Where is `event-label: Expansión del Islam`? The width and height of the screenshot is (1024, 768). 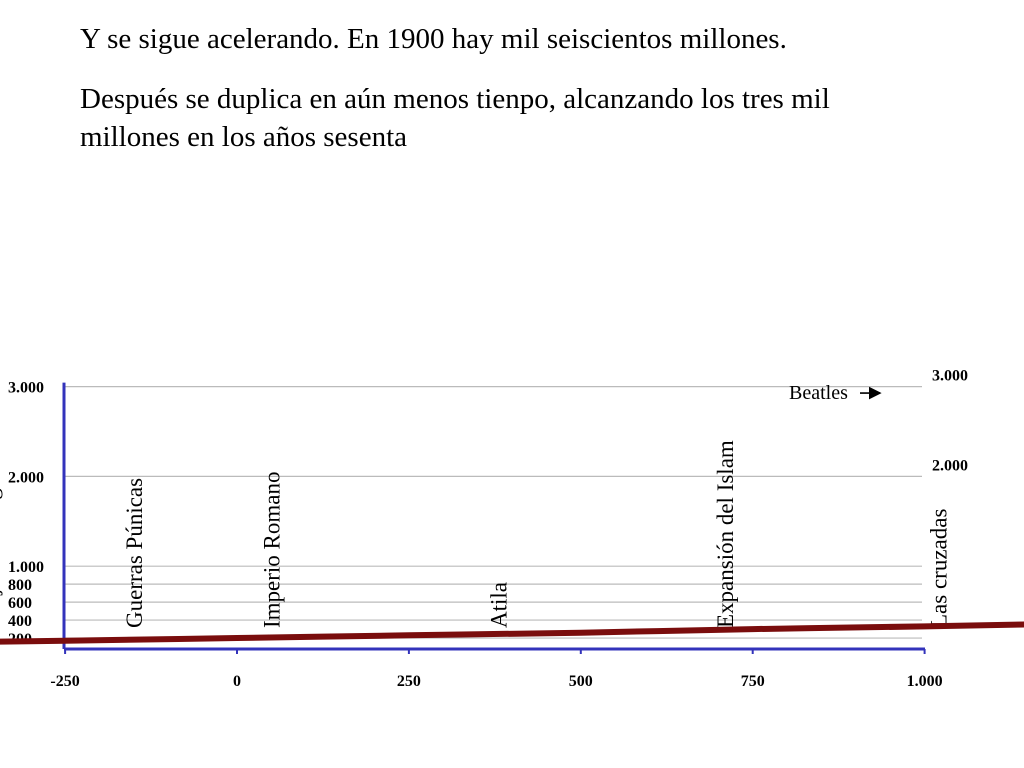 event-label: Expansión del Islam is located at coordinates (725, 534).